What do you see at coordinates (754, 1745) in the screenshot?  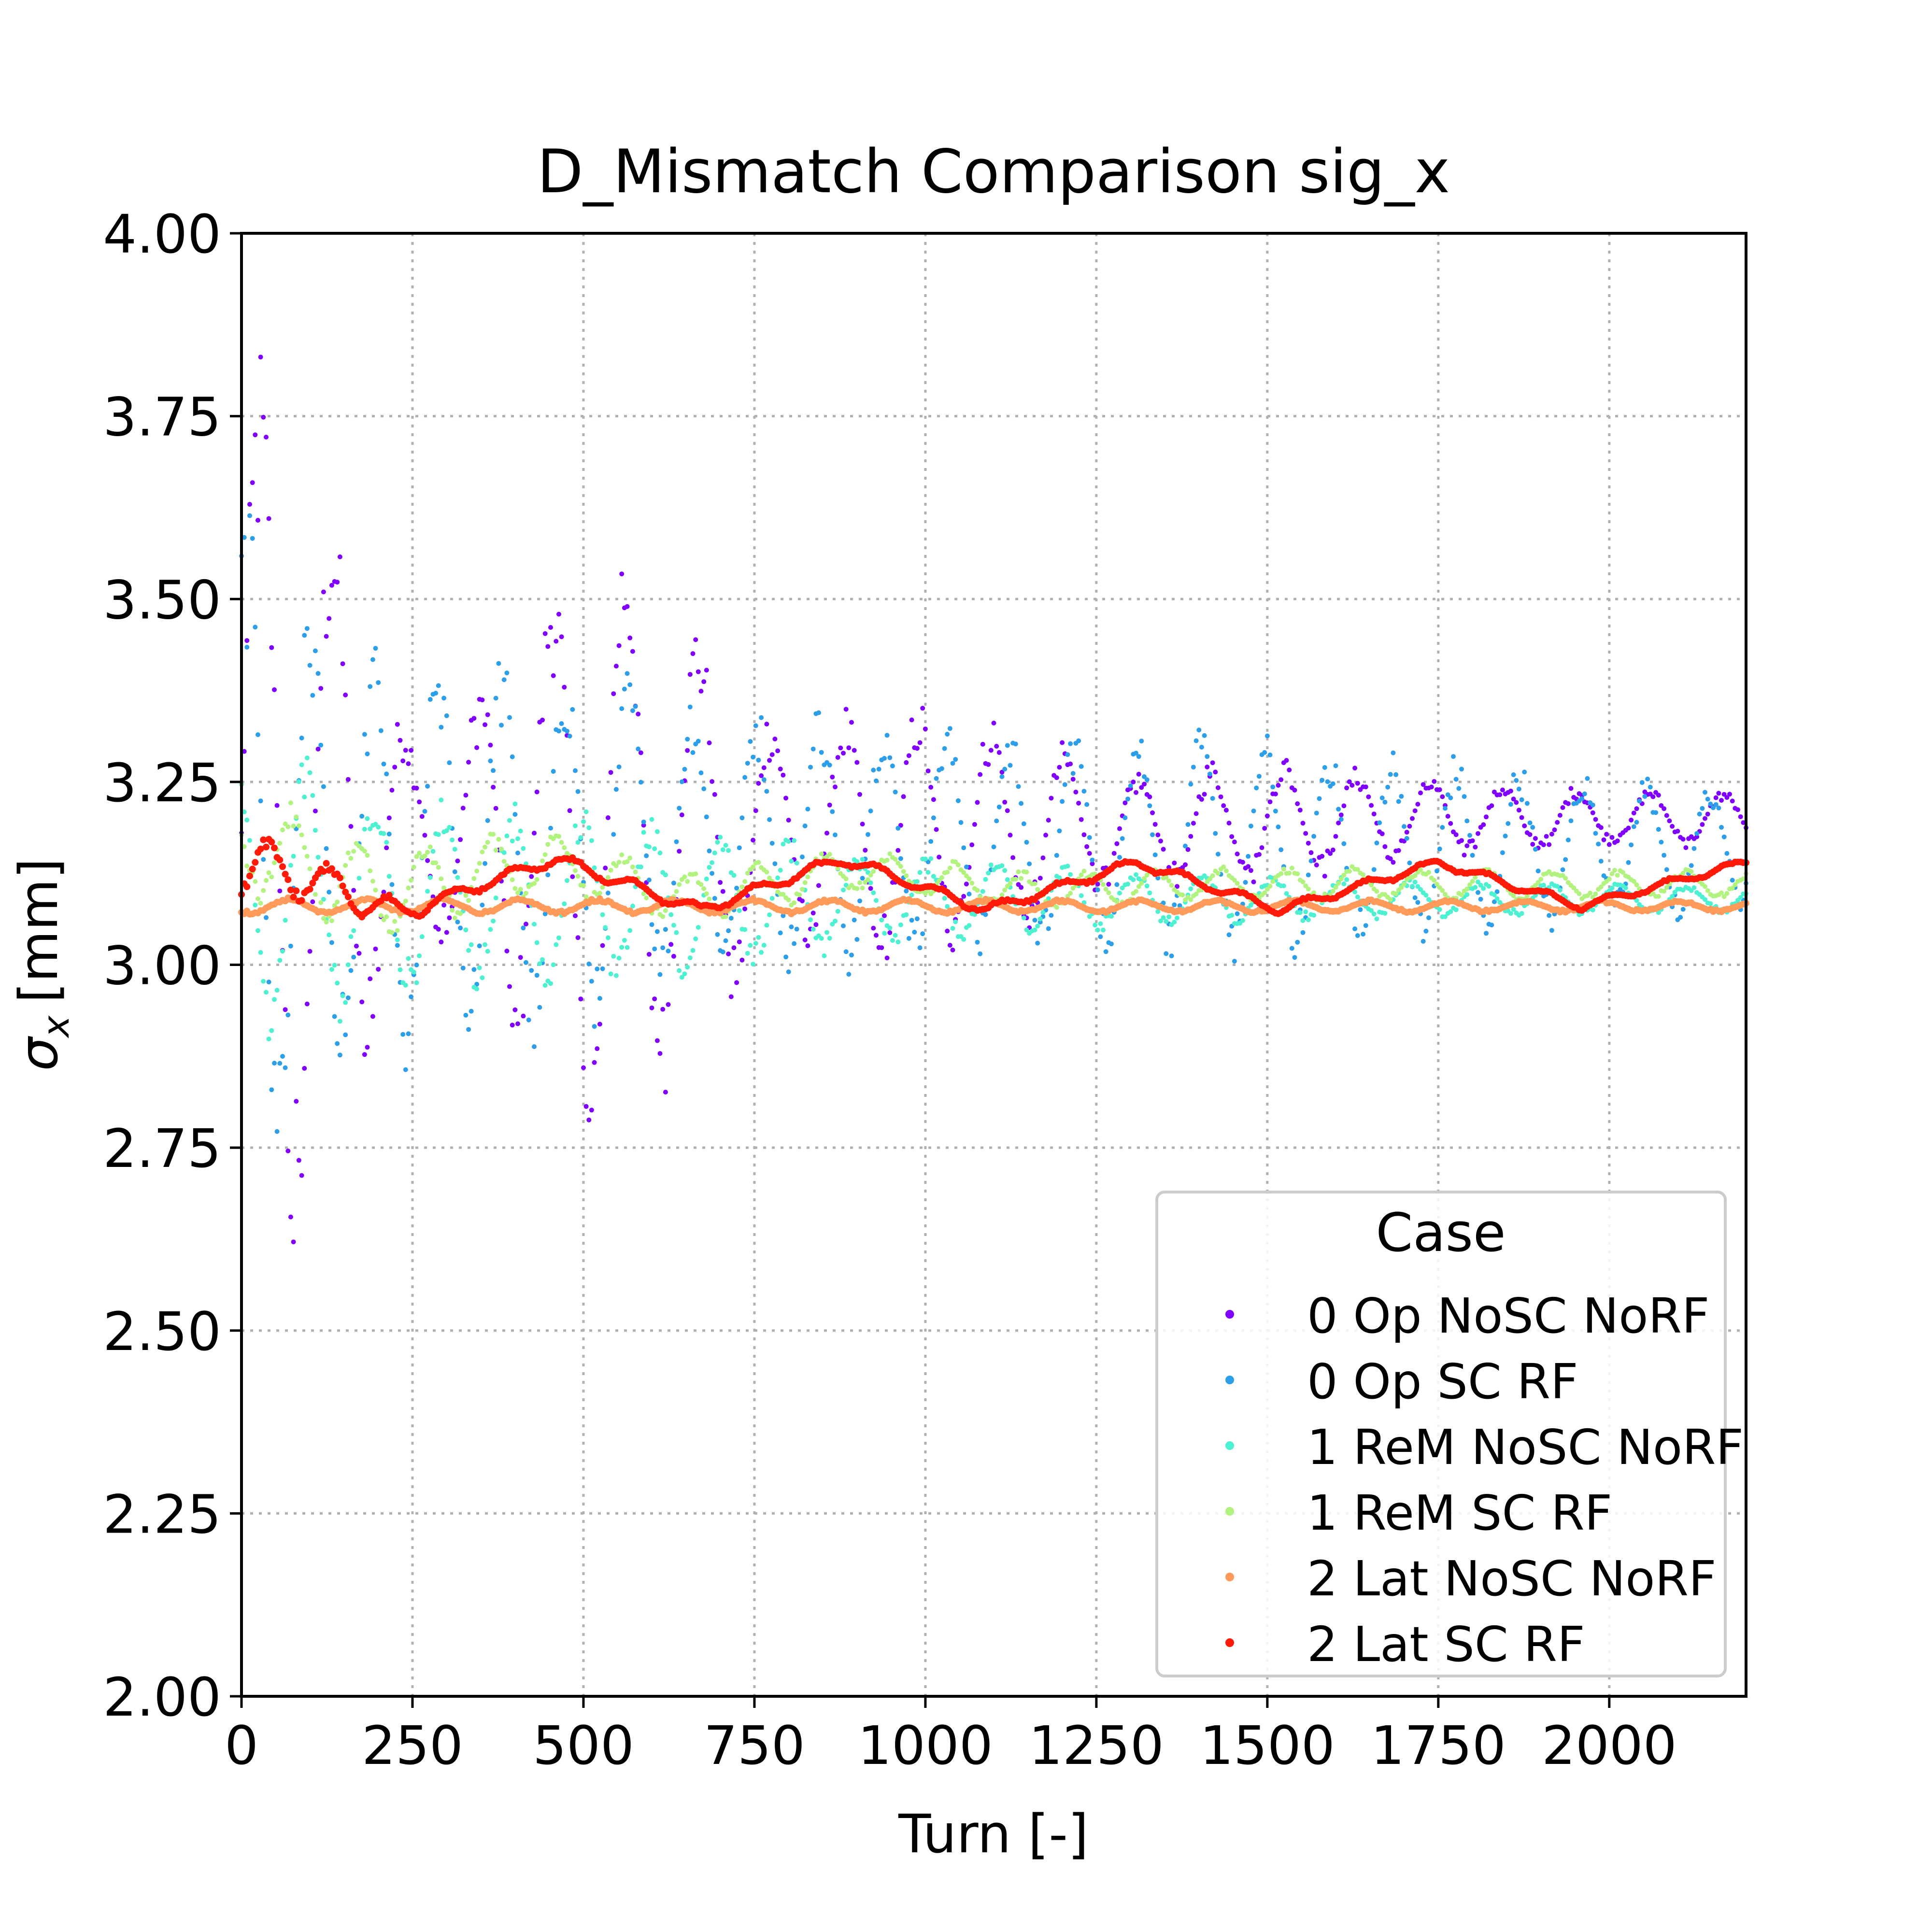 I see `x-tick-label: 750` at bounding box center [754, 1745].